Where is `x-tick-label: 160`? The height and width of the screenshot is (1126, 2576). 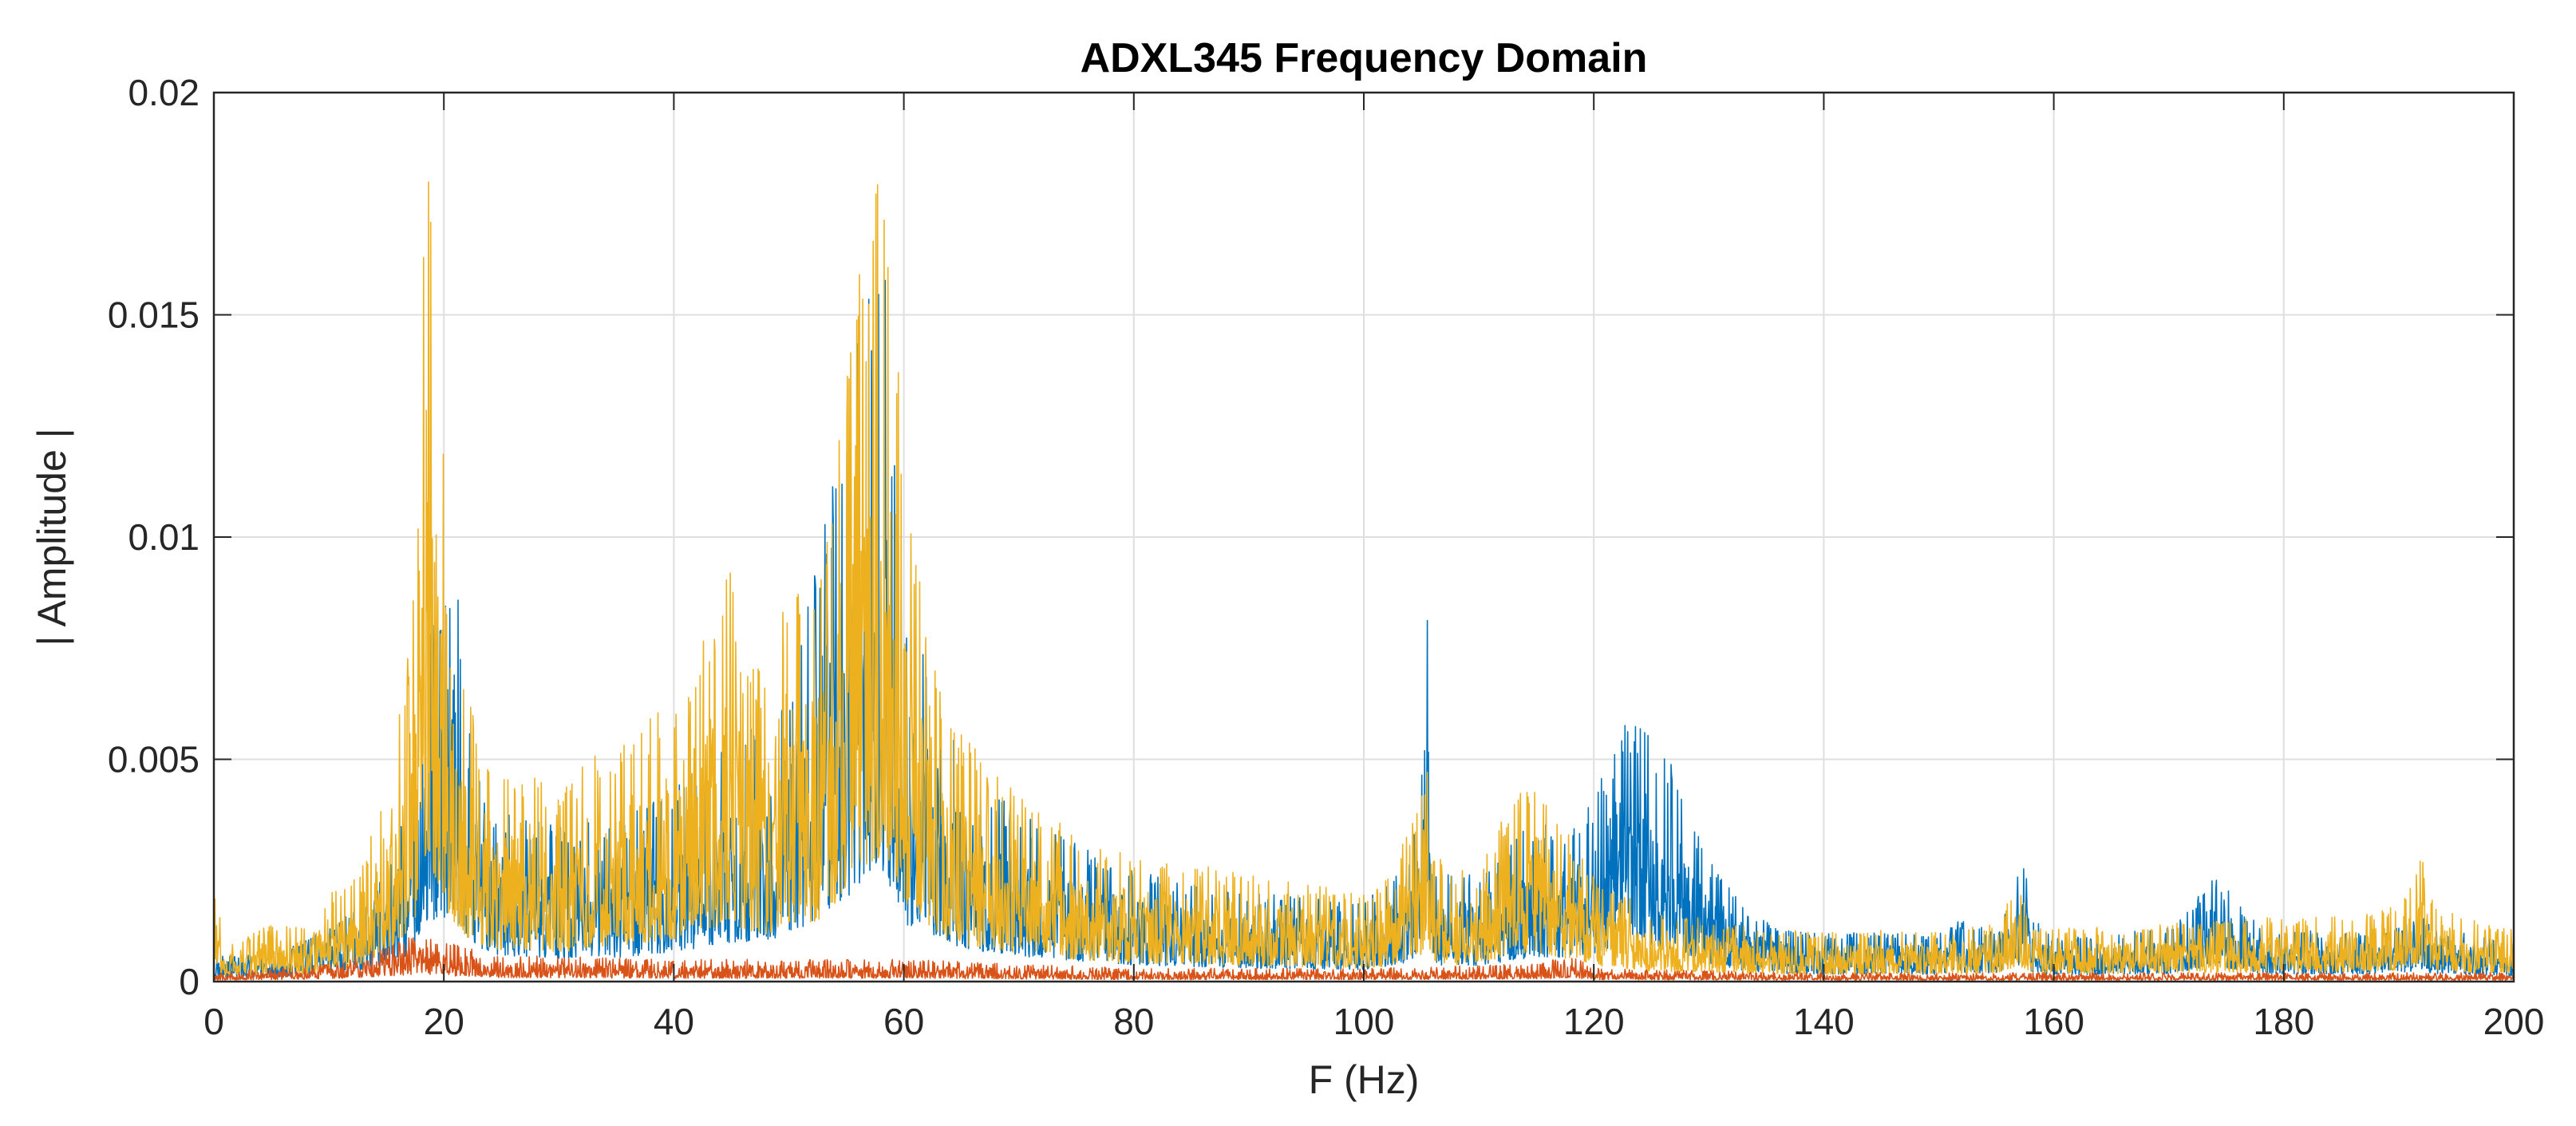
x-tick-label: 160 is located at coordinates (2053, 1022).